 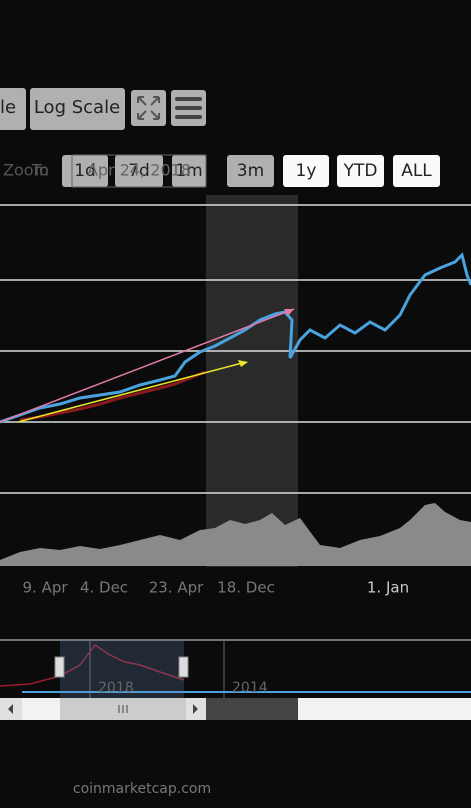 I want to click on volume-area, so click(x=235, y=534).